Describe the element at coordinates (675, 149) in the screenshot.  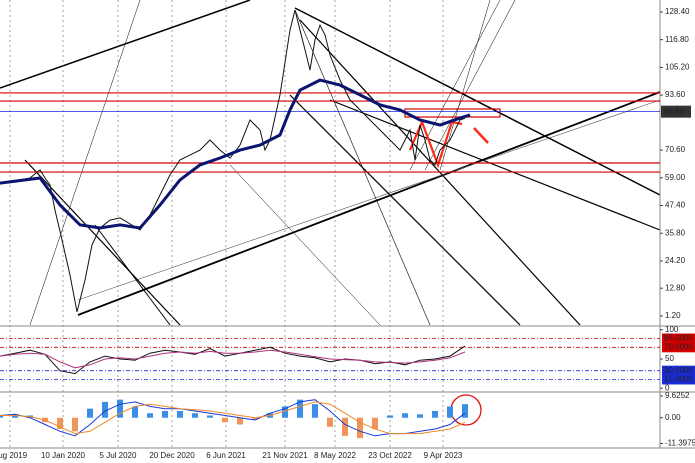
I see `y-tick-label: 70.60` at that location.